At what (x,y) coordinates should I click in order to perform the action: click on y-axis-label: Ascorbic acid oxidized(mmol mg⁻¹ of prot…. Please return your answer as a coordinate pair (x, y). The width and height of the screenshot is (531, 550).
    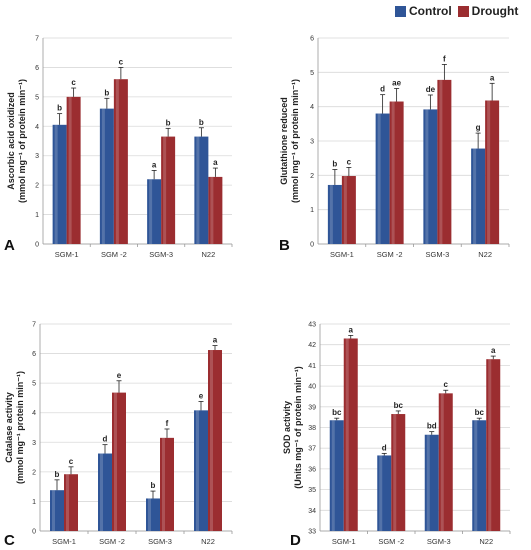
    Looking at the image, I should click on (16, 141).